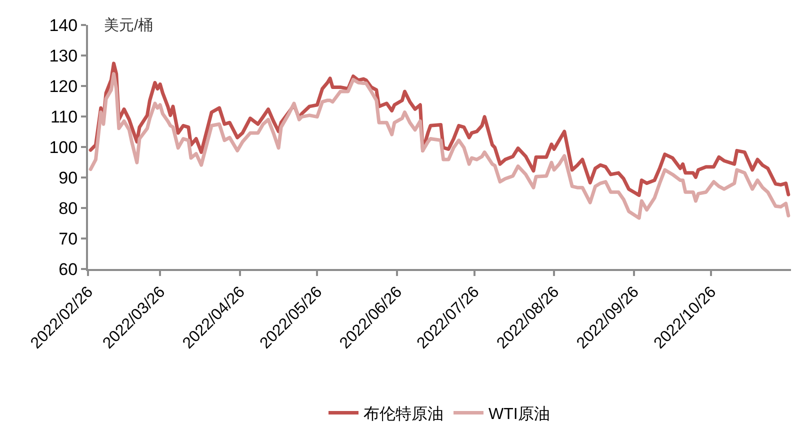 The height and width of the screenshot is (436, 797). What do you see at coordinates (63, 147) in the screenshot?
I see `y-tick-label: 100` at bounding box center [63, 147].